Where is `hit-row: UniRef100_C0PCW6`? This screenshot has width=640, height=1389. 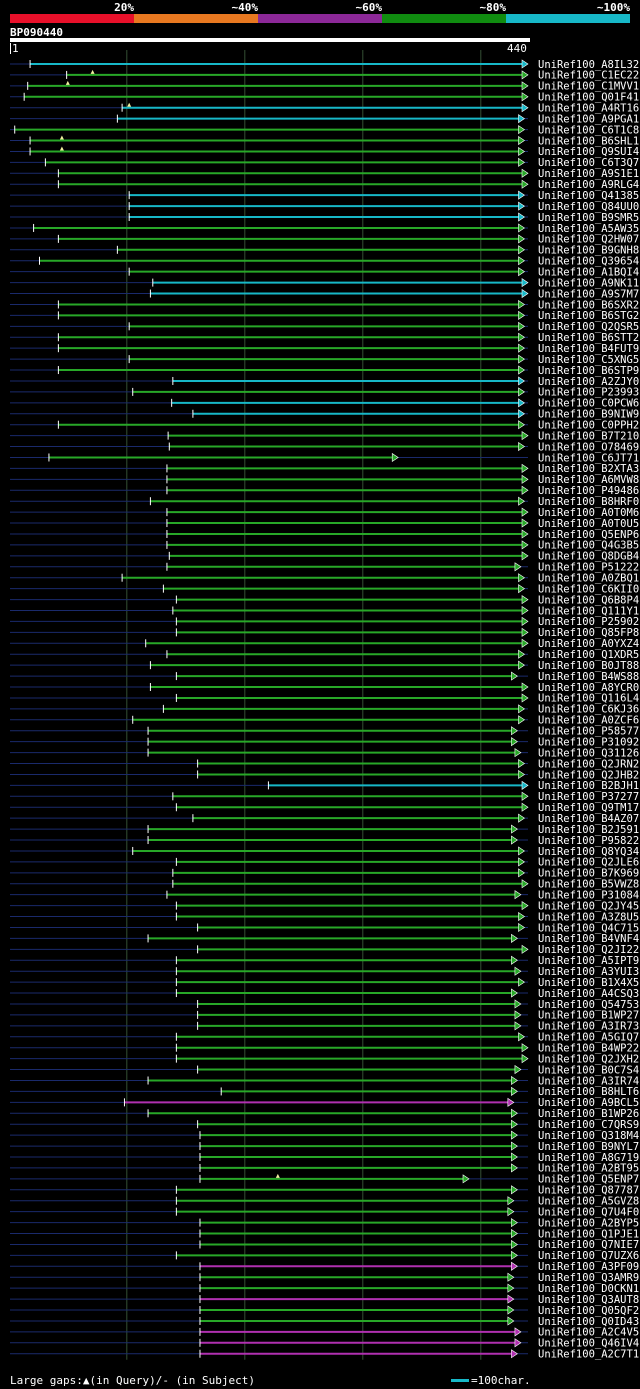
hit-row: UniRef100_C0PCW6 is located at coordinates (324, 404).